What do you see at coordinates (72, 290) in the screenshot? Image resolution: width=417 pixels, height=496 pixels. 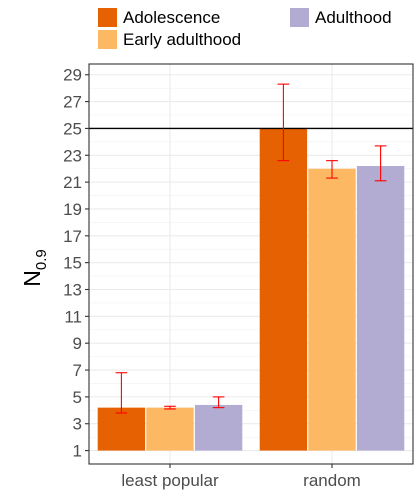 I see `y-tick-label: 13` at bounding box center [72, 290].